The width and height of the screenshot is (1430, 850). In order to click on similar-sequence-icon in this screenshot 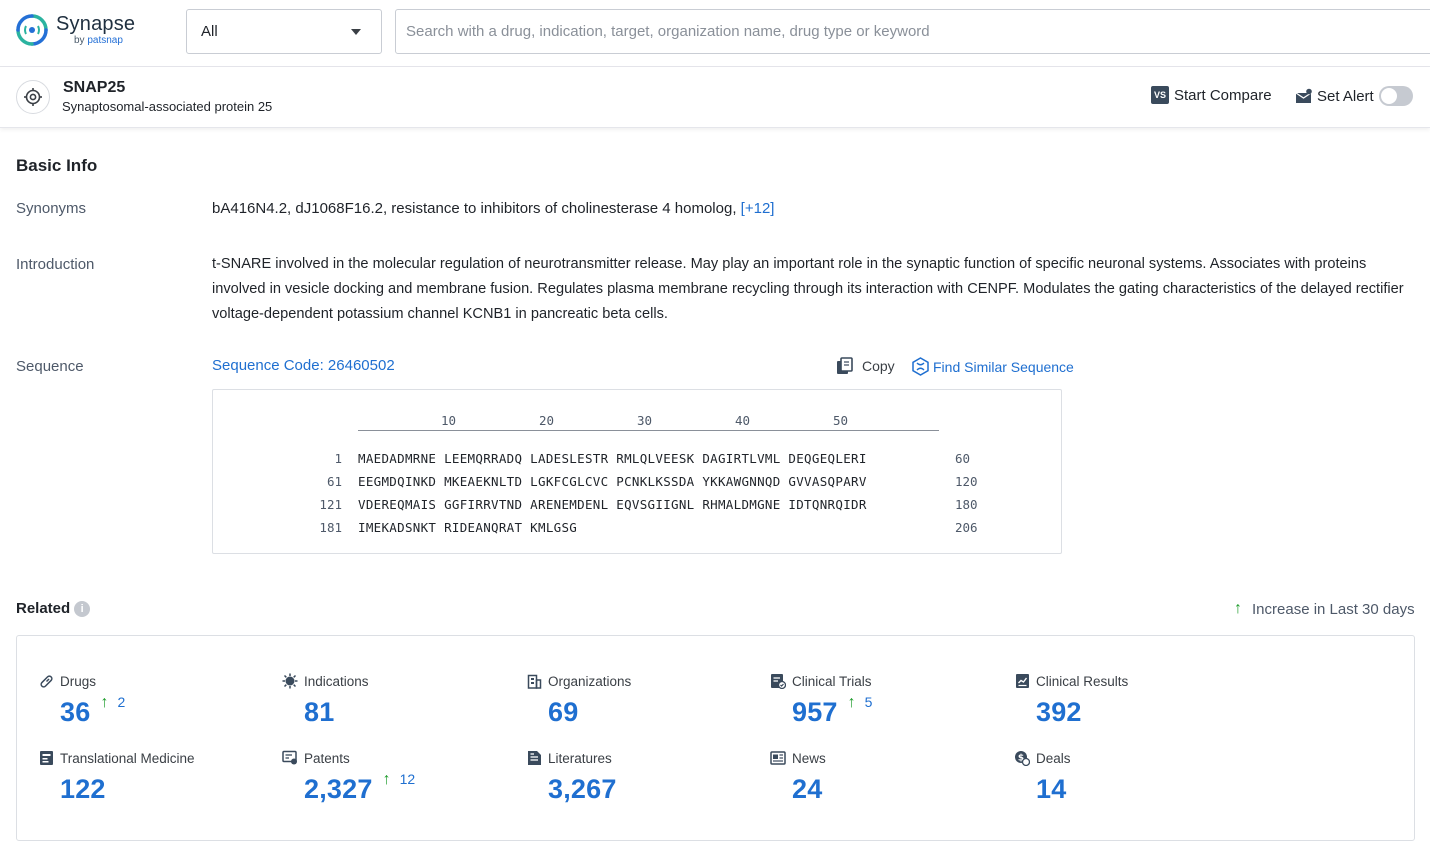, I will do `click(920, 366)`.